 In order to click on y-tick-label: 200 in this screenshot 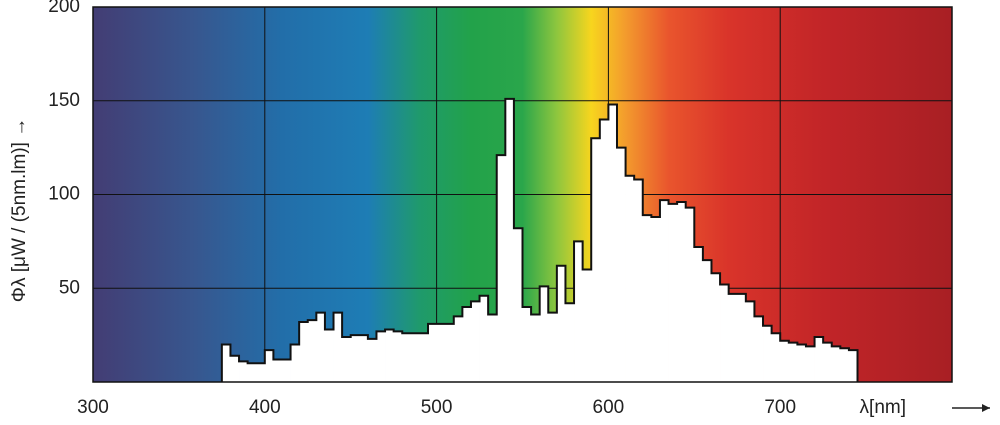, I will do `click(64, 8)`.